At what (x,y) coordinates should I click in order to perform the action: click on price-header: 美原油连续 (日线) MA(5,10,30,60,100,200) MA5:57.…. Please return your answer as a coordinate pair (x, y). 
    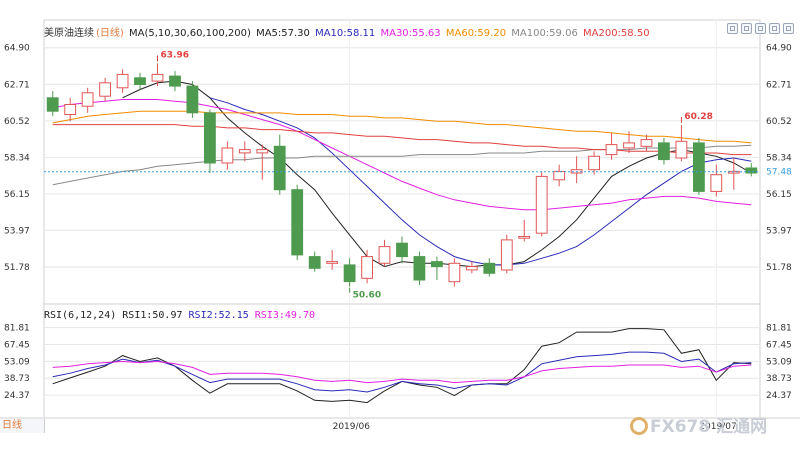
    Looking at the image, I should click on (348, 31).